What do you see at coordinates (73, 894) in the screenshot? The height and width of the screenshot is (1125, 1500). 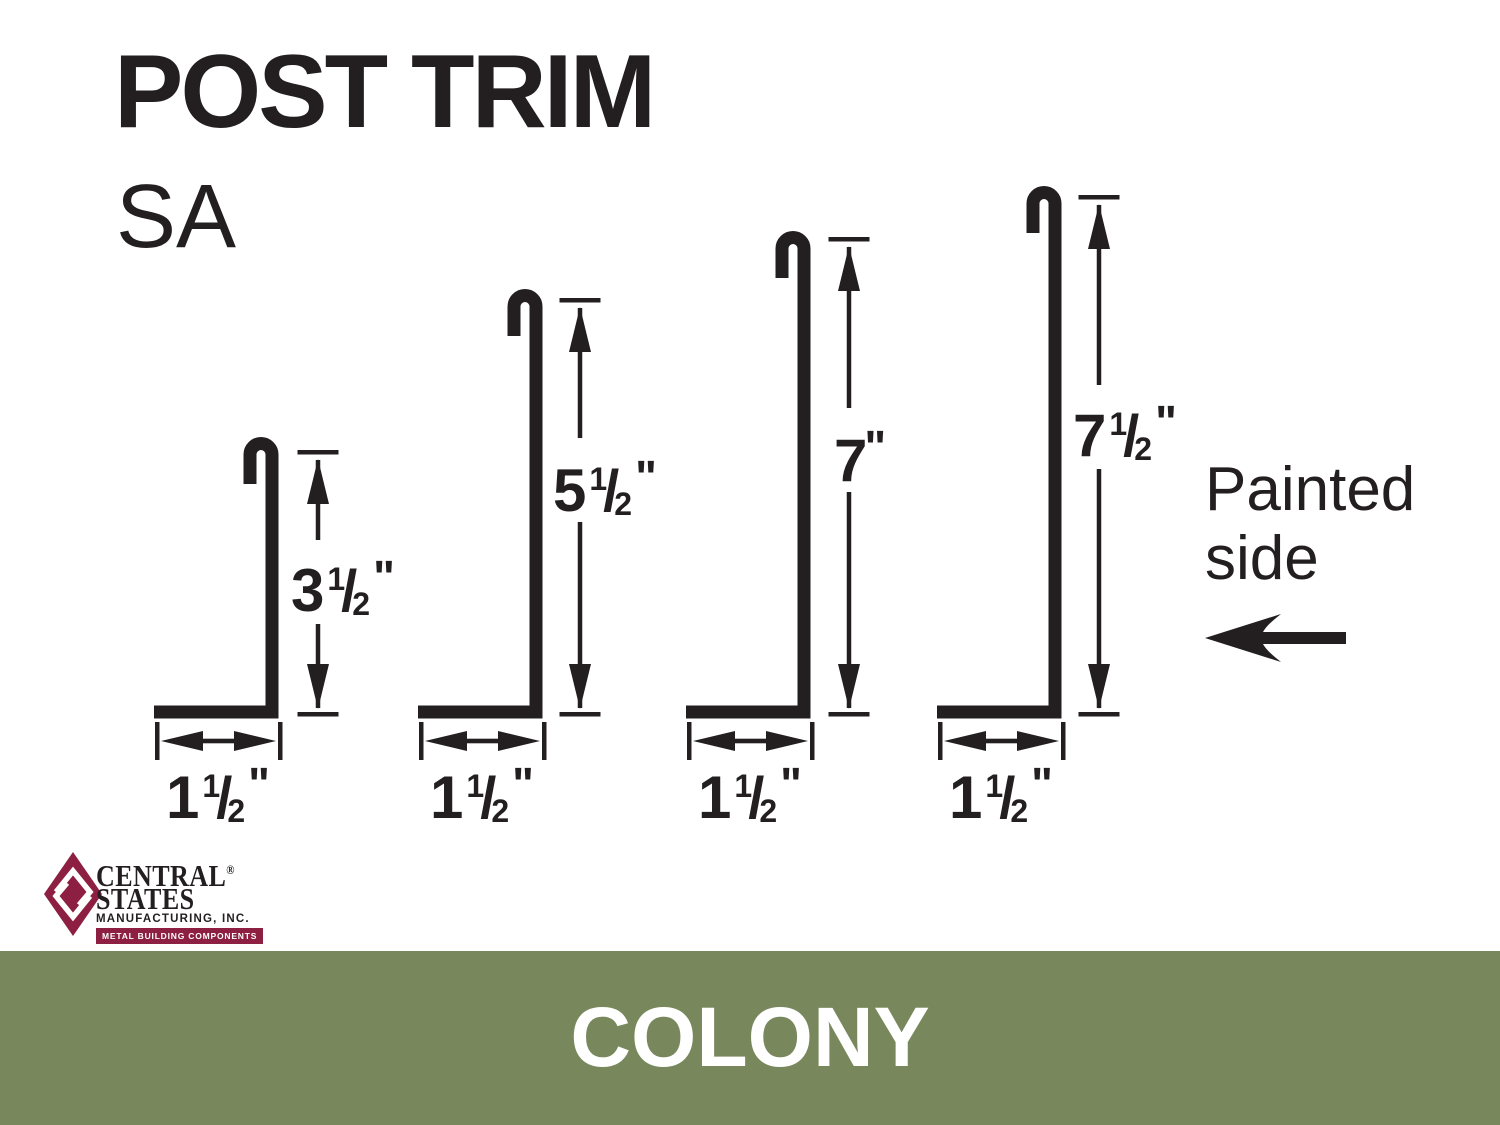 I see `logo-diamond-icon` at bounding box center [73, 894].